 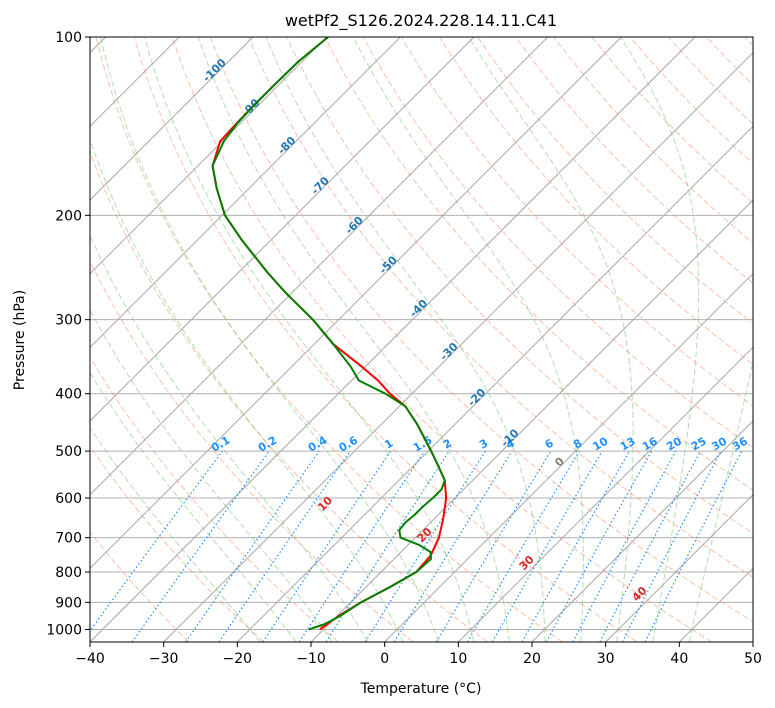 I want to click on y-tick-label: 800, so click(x=68, y=573).